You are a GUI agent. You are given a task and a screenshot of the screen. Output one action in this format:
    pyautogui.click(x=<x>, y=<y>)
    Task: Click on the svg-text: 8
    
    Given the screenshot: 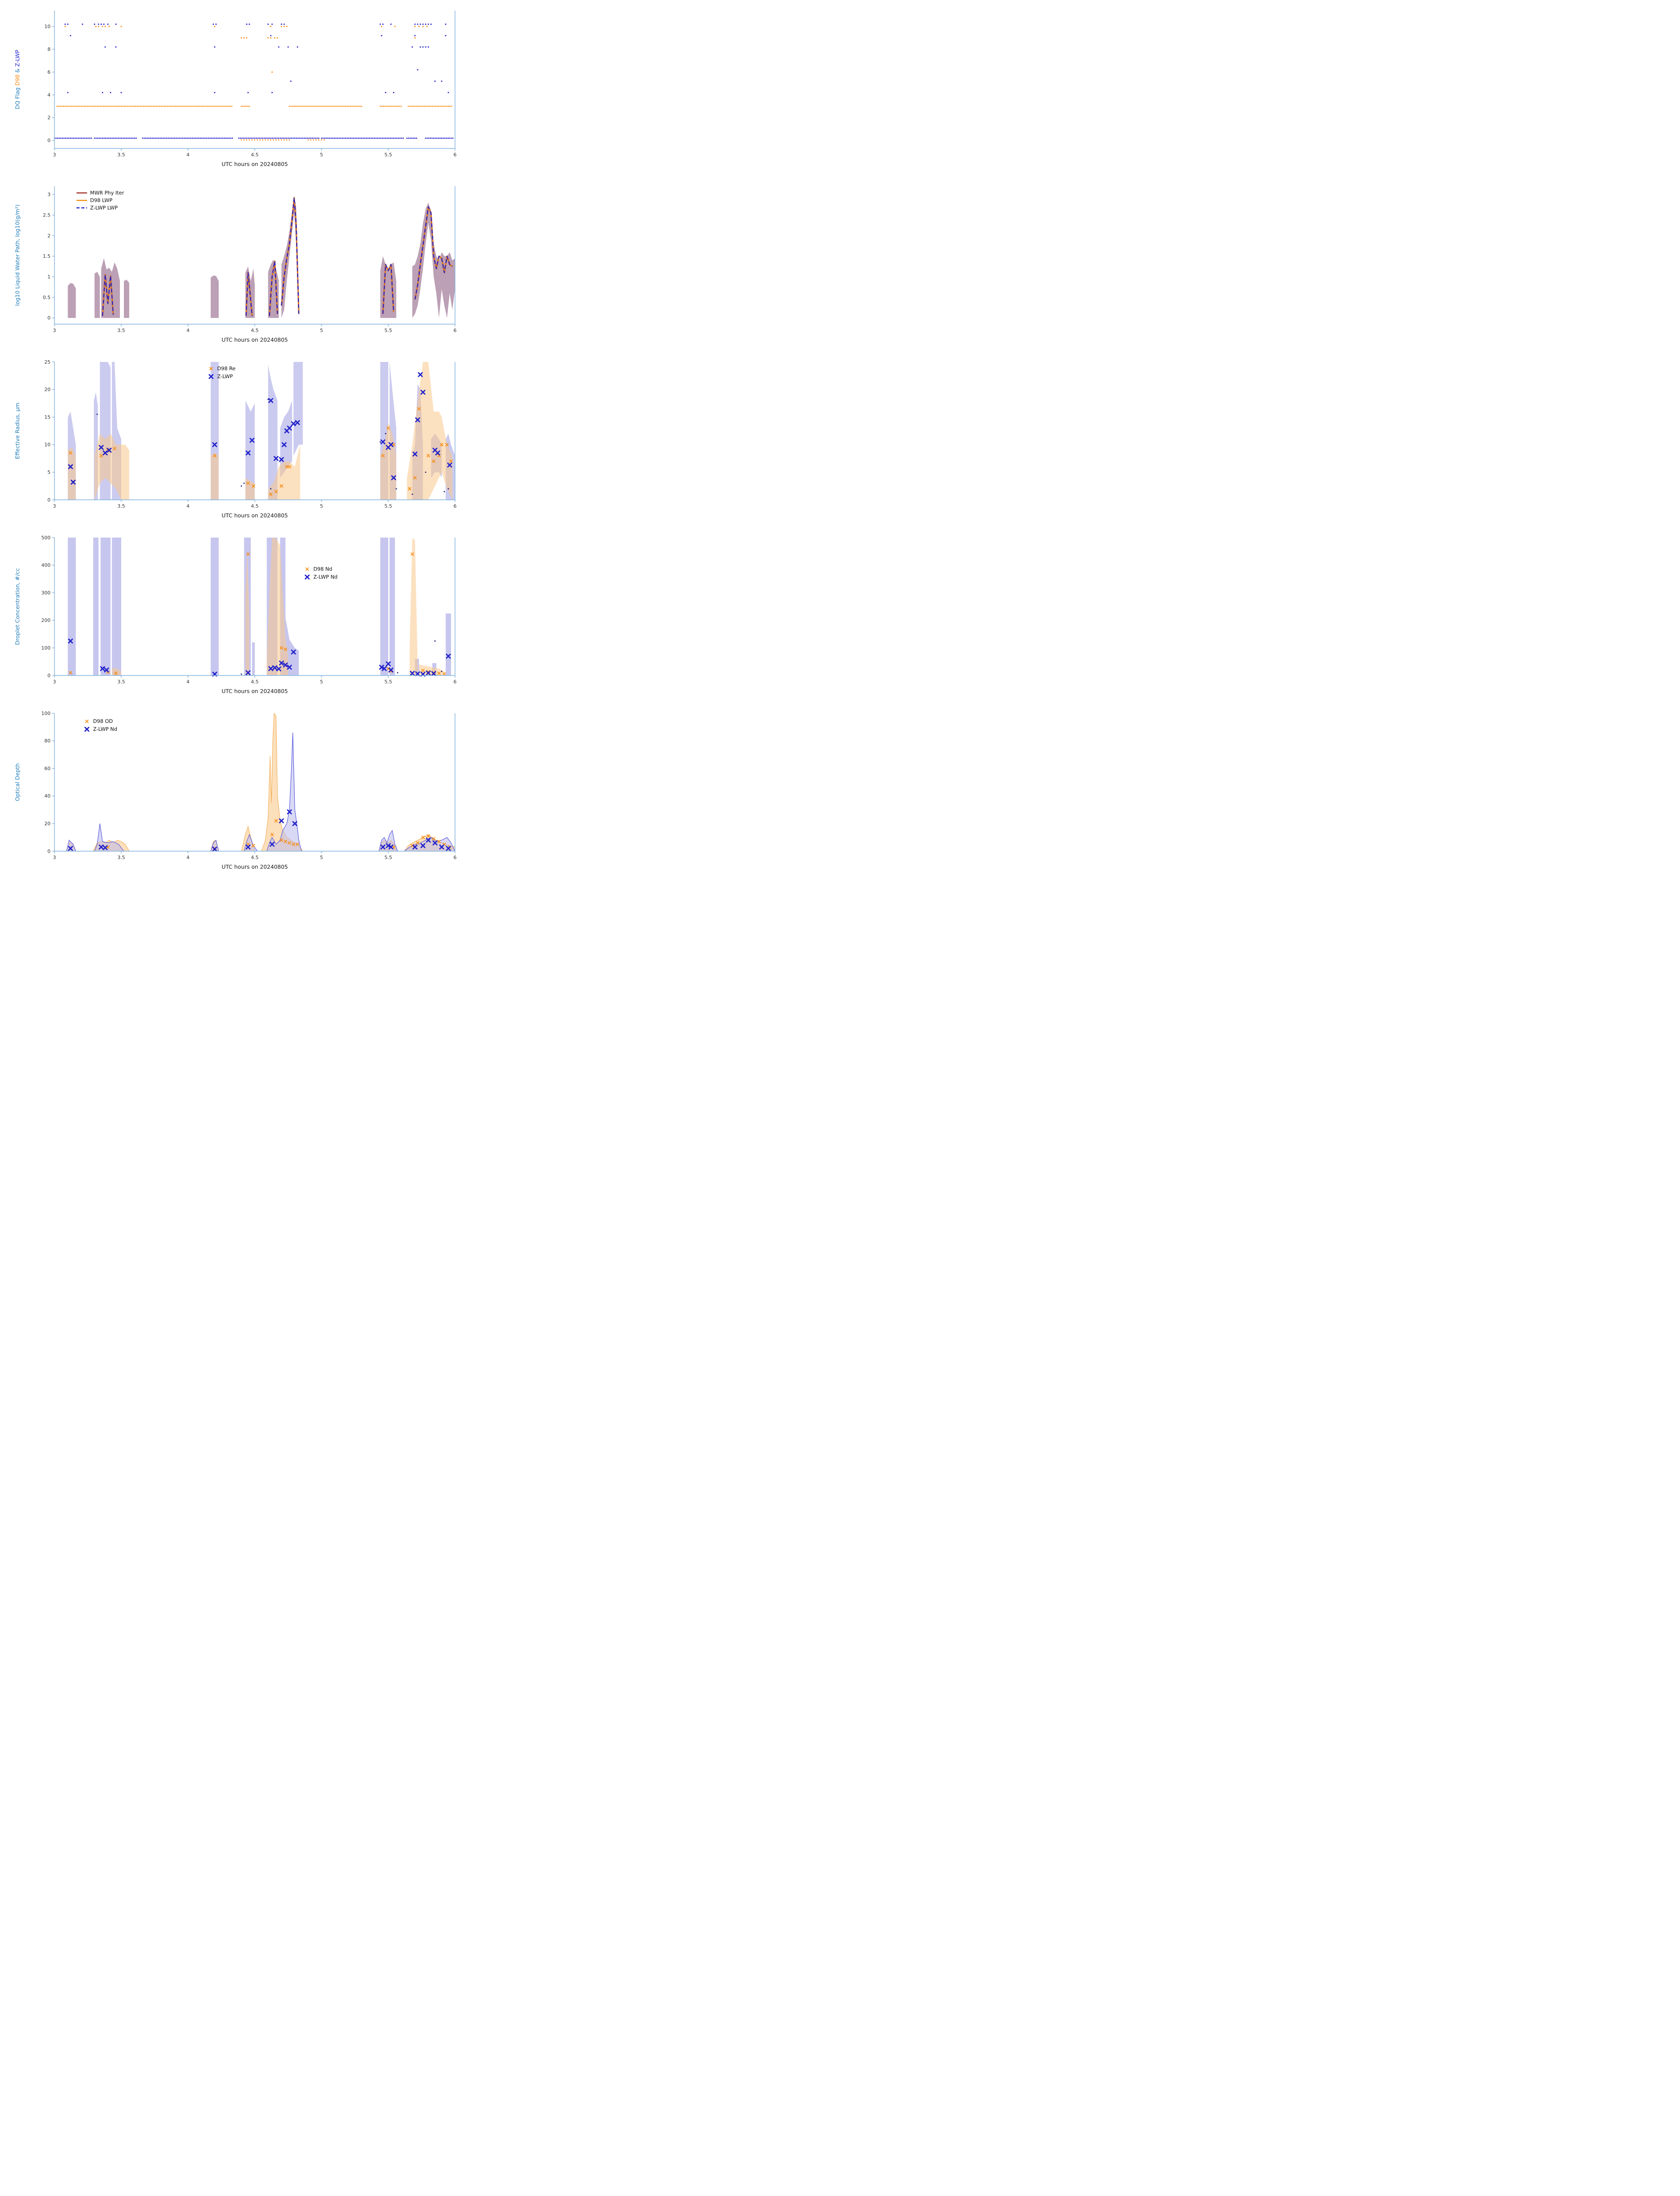 What is the action you would take?
    pyautogui.click(x=49, y=49)
    